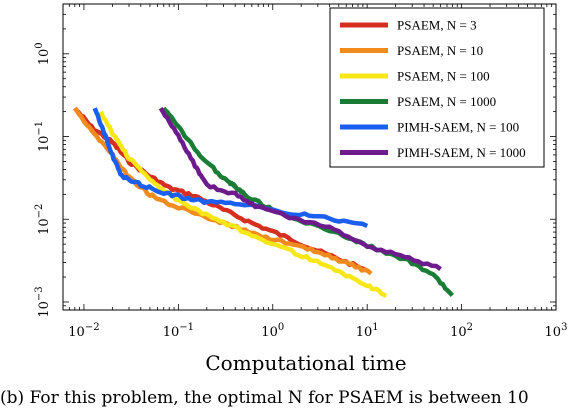 The image size is (572, 408). What do you see at coordinates (83, 331) in the screenshot?
I see `x-tick-label: 10⁻²` at bounding box center [83, 331].